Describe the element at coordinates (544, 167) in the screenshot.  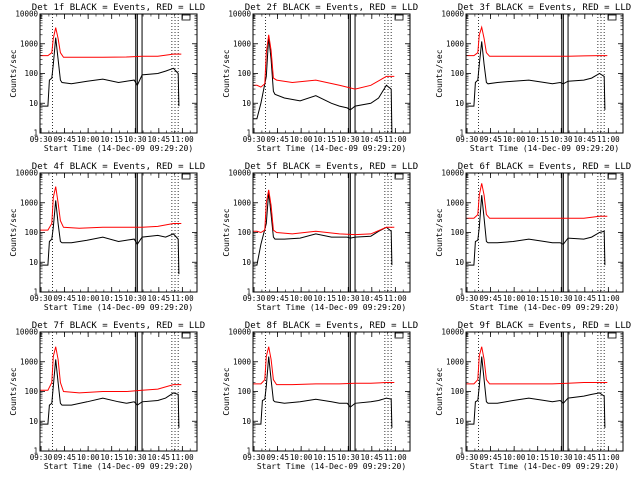
I see `chart-title: Det 6f BLACK = Events, RED = LLD` at that location.